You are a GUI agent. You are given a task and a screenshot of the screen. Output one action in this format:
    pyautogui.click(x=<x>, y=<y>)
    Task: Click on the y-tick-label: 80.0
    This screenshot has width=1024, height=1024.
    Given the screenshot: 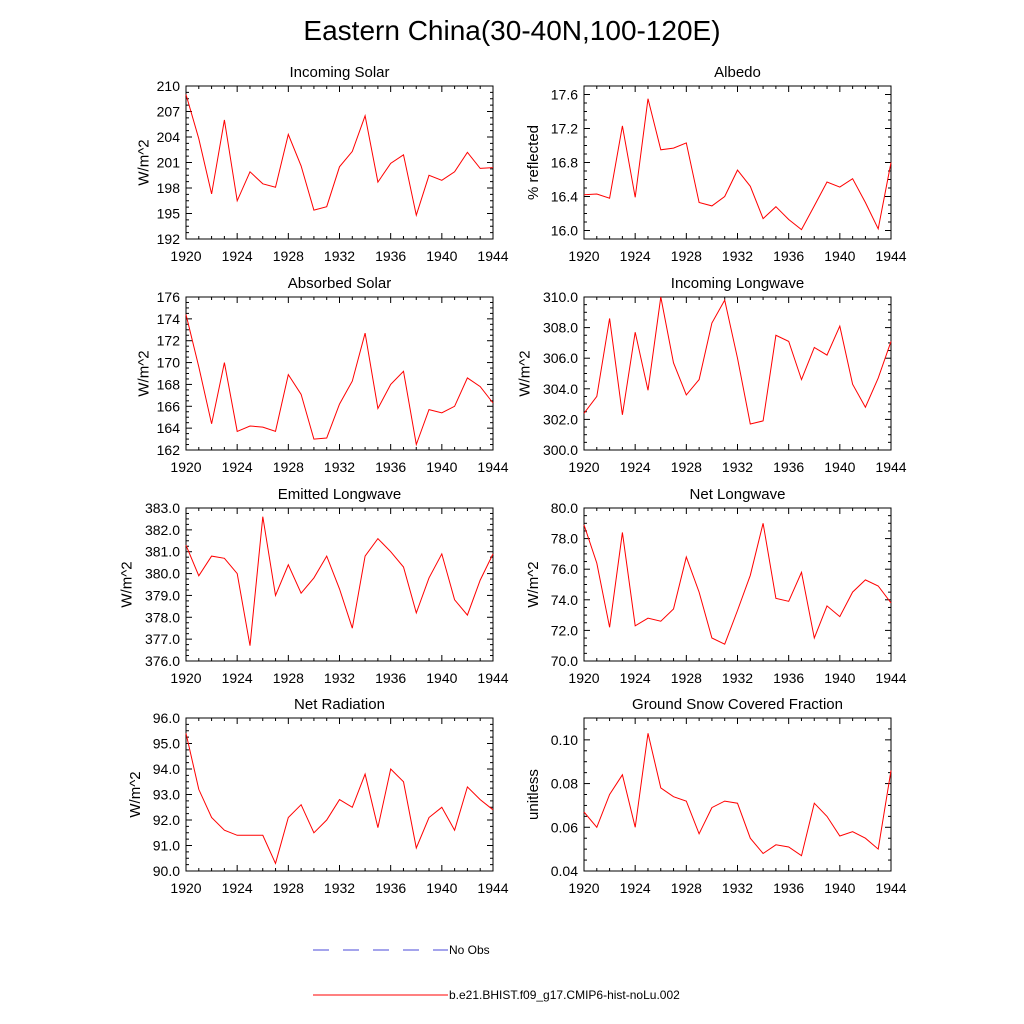 What is the action you would take?
    pyautogui.click(x=564, y=508)
    